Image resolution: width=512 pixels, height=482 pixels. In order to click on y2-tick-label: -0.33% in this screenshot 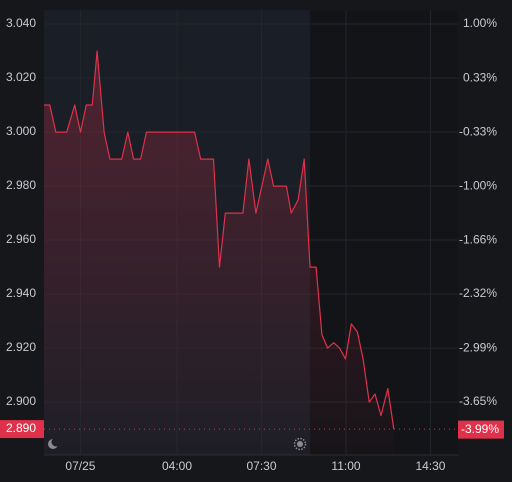, I will do `click(478, 131)`.